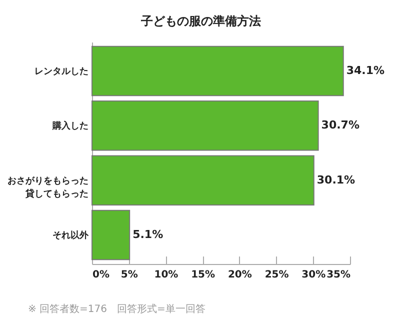  What do you see at coordinates (117, 309) in the screenshot?
I see `text: ※ 回答者数=176 回答形式=単一回答` at bounding box center [117, 309].